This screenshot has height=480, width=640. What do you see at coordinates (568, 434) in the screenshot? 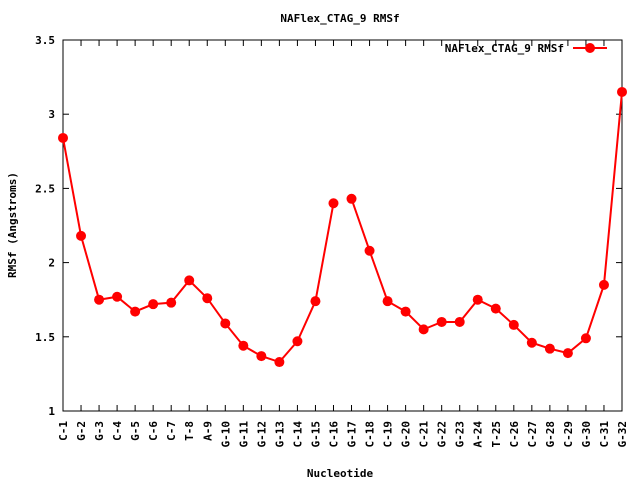
I see `x-tick-label: C-29` at bounding box center [568, 434].